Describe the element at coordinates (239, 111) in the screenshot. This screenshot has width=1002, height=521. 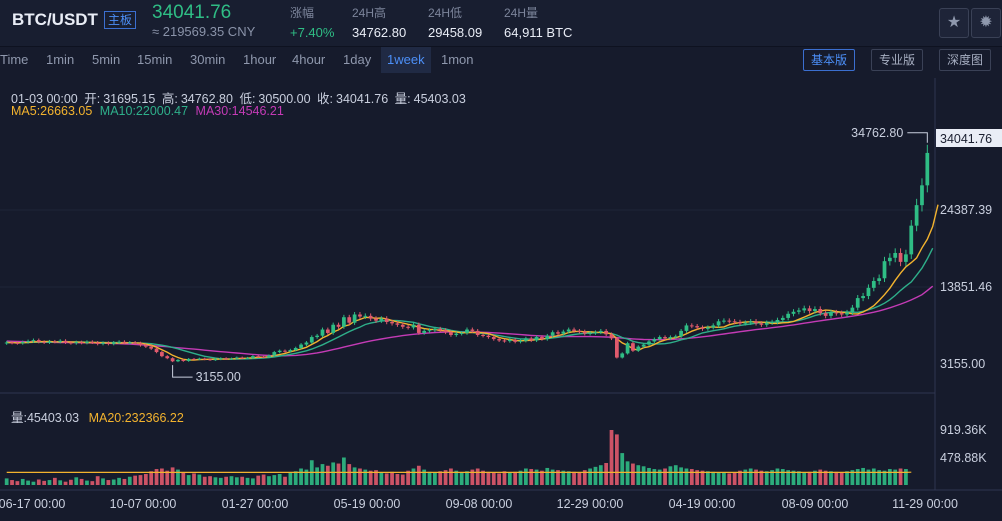
I see `ma30-value: MA30:14546.21` at that location.